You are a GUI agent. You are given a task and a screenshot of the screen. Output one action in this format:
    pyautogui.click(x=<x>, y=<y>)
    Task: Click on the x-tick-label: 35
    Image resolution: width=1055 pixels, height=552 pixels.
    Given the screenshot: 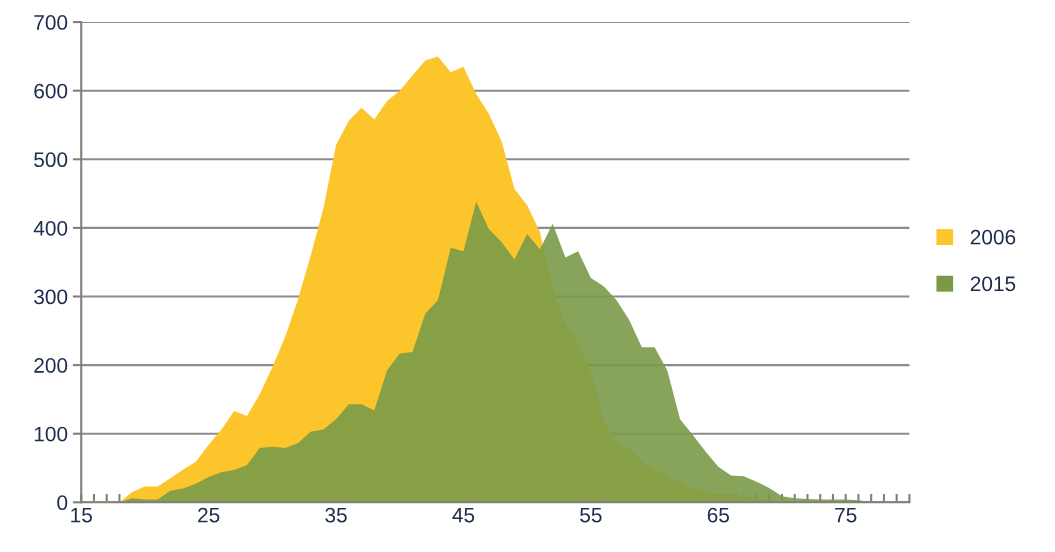 What is the action you would take?
    pyautogui.click(x=336, y=515)
    